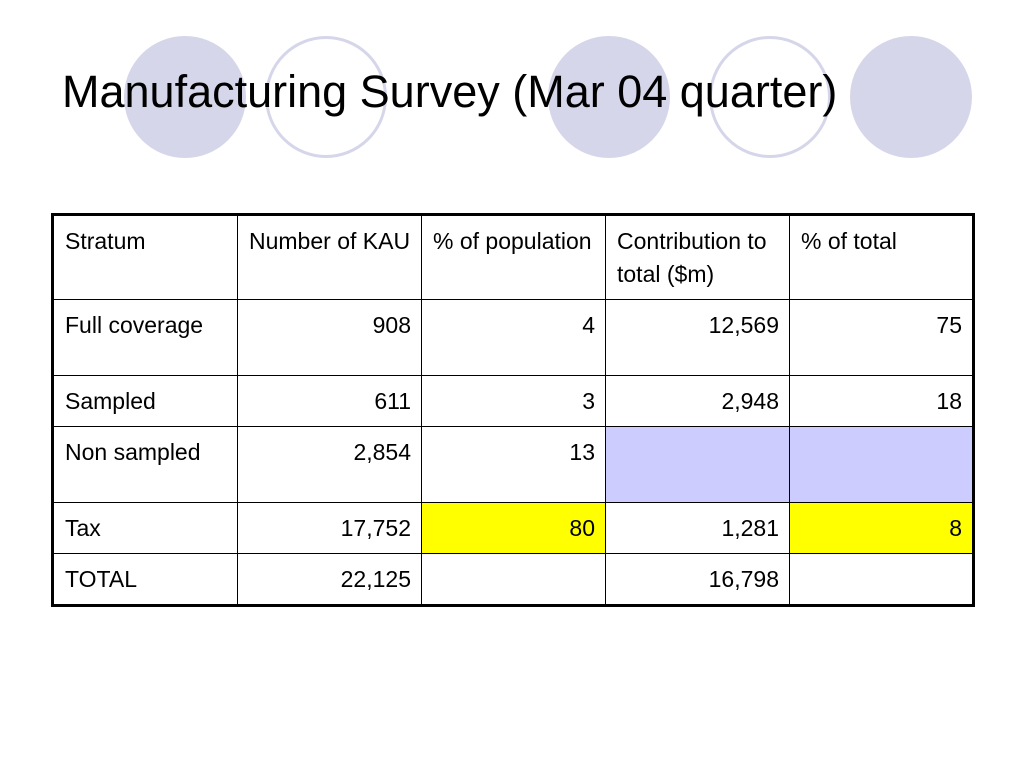 Image resolution: width=1024 pixels, height=768 pixels. I want to click on highlighted-cell: 8, so click(881, 528).